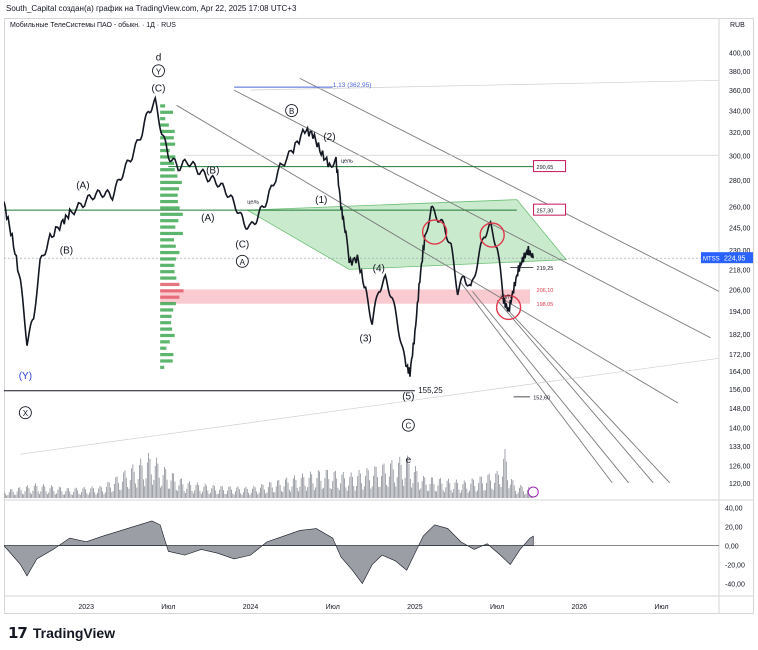 The height and width of the screenshot is (650, 758). I want to click on price-tick-label: 260,00, so click(740, 207).